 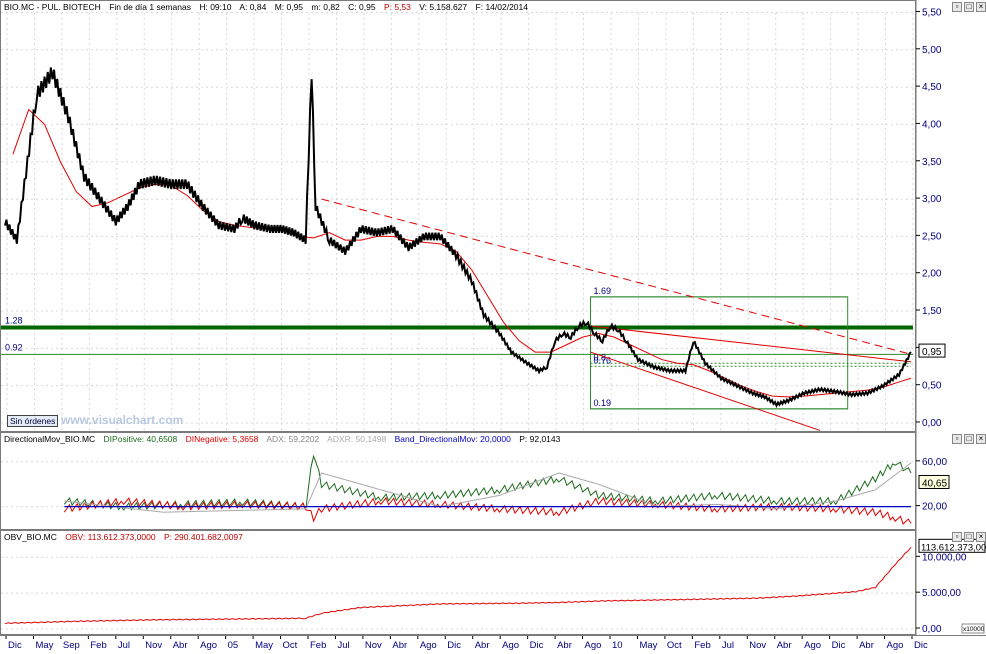 I want to click on open-value: A: 0,84, so click(x=253, y=7).